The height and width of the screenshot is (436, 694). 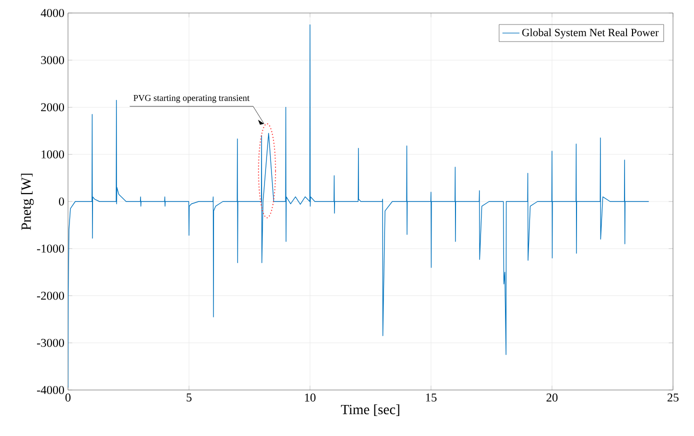 What do you see at coordinates (431, 398) in the screenshot?
I see `x-tick-label: 15` at bounding box center [431, 398].